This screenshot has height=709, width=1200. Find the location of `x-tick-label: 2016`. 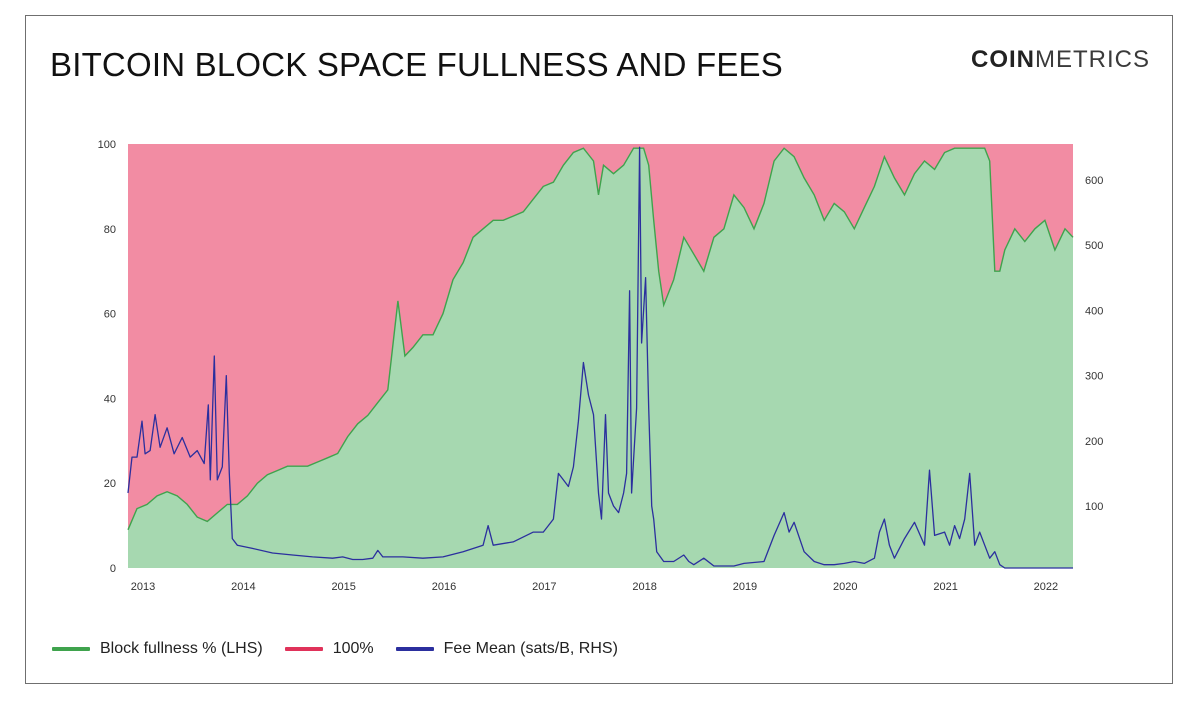

x-tick-label: 2016 is located at coordinates (444, 587).